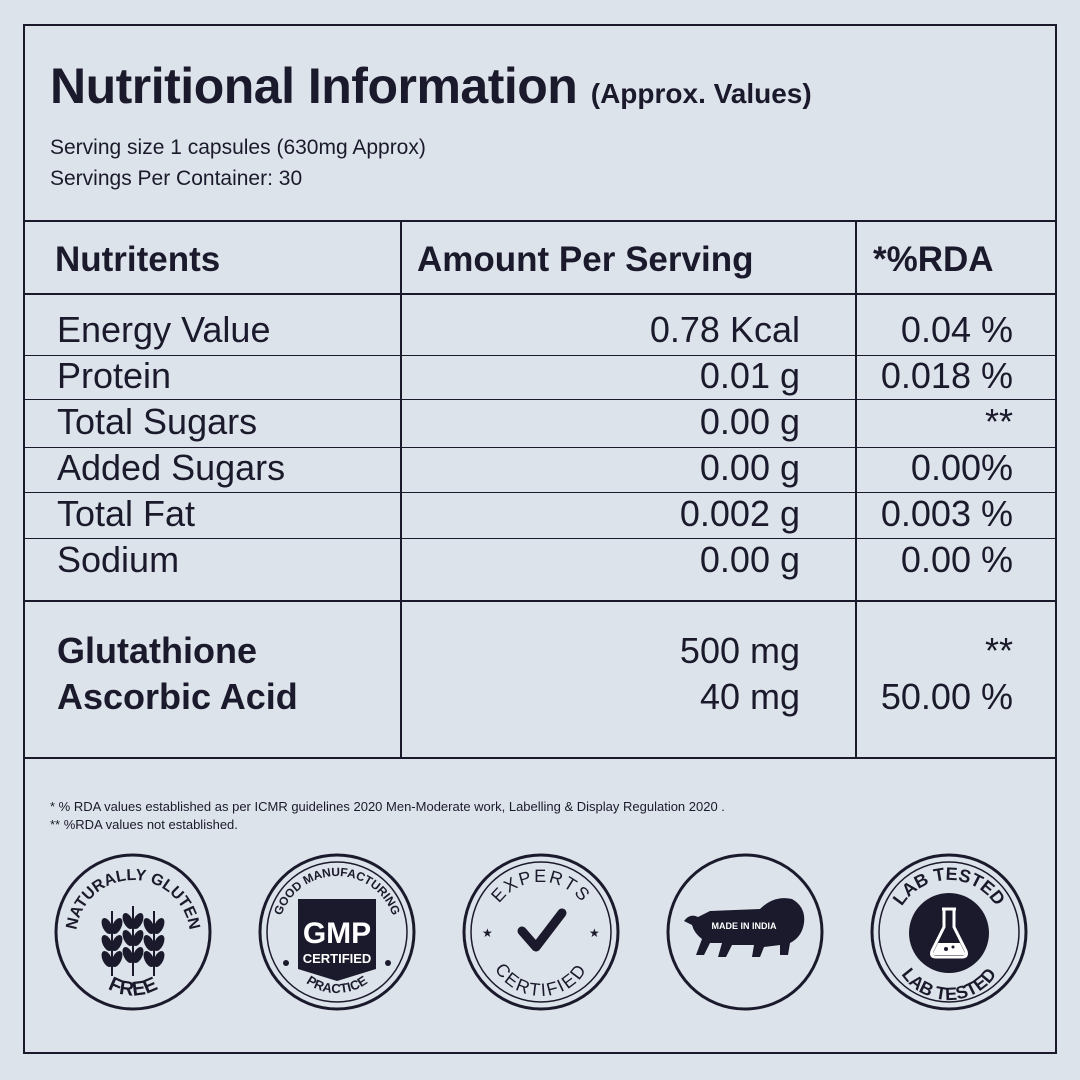 This screenshot has height=1080, width=1080. I want to click on header-bottom-border, so click(540, 294).